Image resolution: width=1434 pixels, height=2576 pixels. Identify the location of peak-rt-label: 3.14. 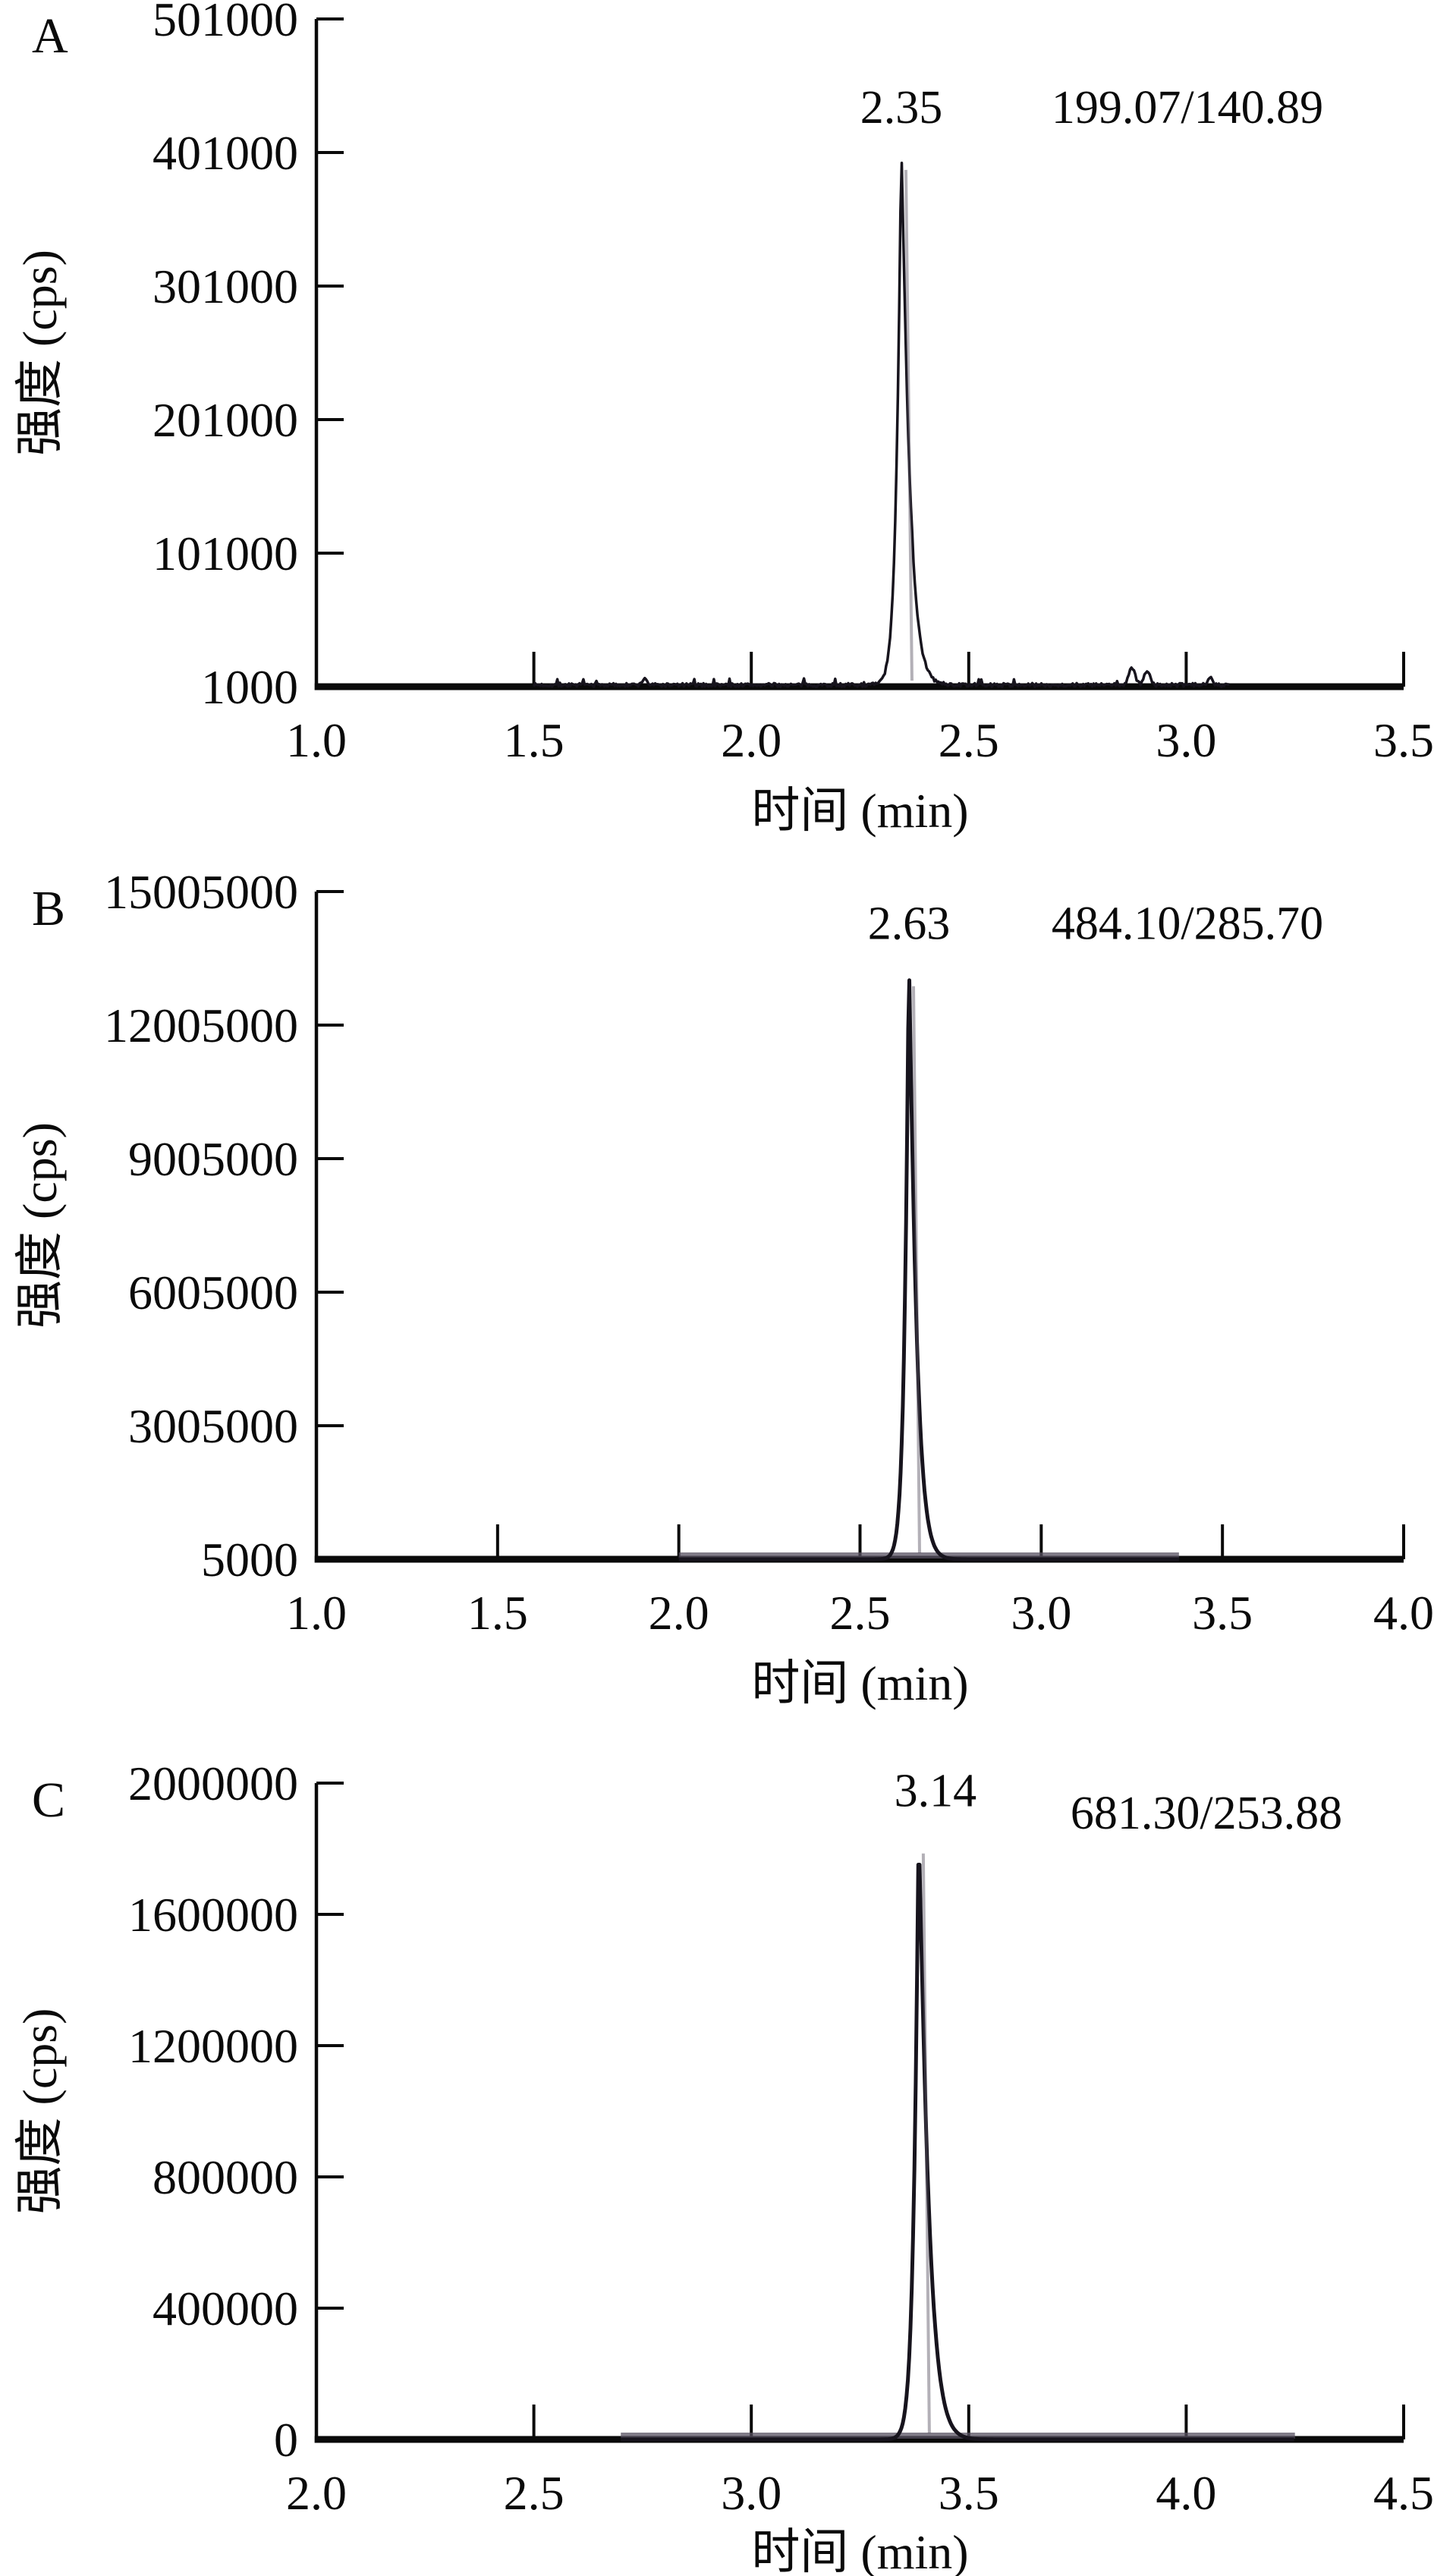
(936, 1791).